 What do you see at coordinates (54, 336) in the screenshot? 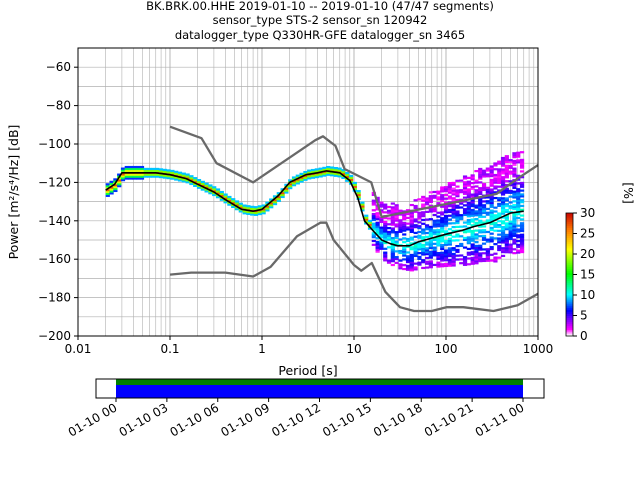
I see `y-tick-label: −200` at bounding box center [54, 336].